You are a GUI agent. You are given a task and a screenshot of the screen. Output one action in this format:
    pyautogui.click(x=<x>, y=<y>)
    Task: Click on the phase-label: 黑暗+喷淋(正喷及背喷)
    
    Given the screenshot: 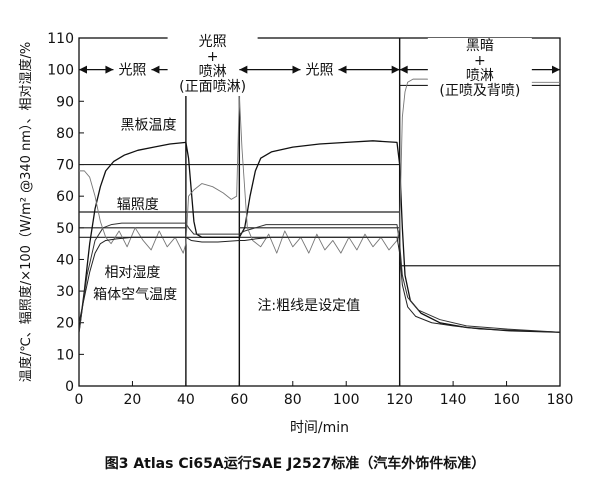 What is the action you would take?
    pyautogui.click(x=479, y=68)
    